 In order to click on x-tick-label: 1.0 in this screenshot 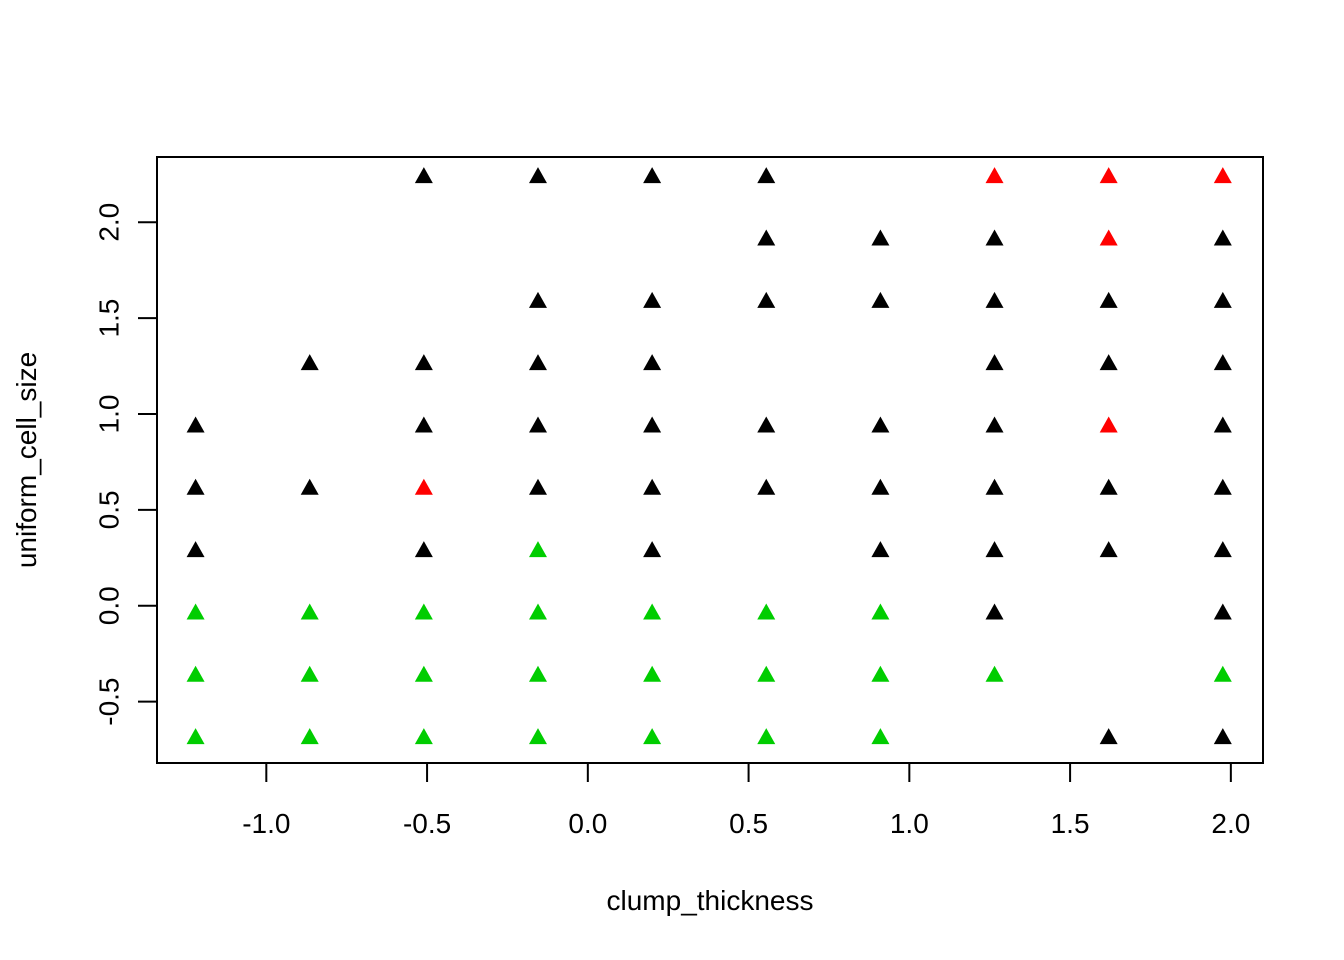, I will do `click(909, 823)`.